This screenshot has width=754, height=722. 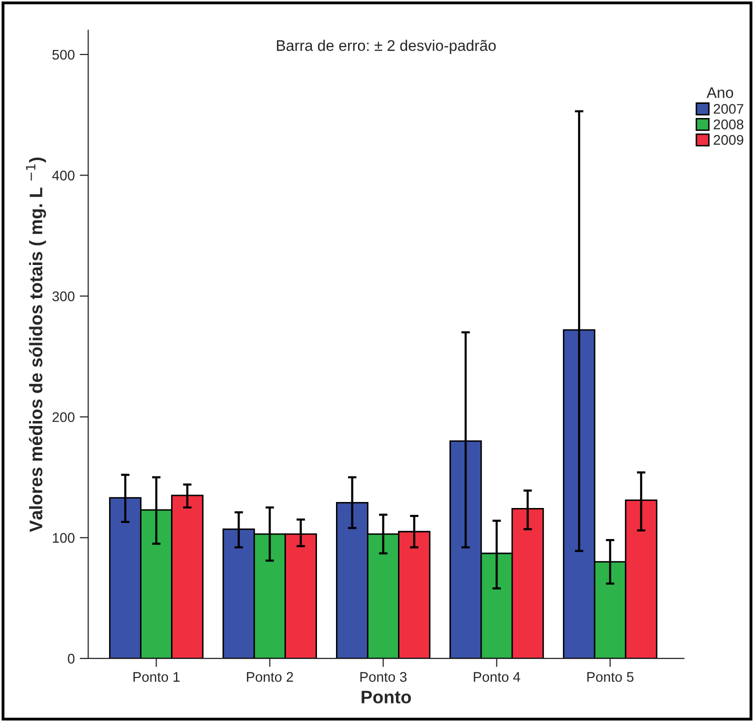 What do you see at coordinates (497, 677) in the screenshot?
I see `x-tick-label: Ponto 4` at bounding box center [497, 677].